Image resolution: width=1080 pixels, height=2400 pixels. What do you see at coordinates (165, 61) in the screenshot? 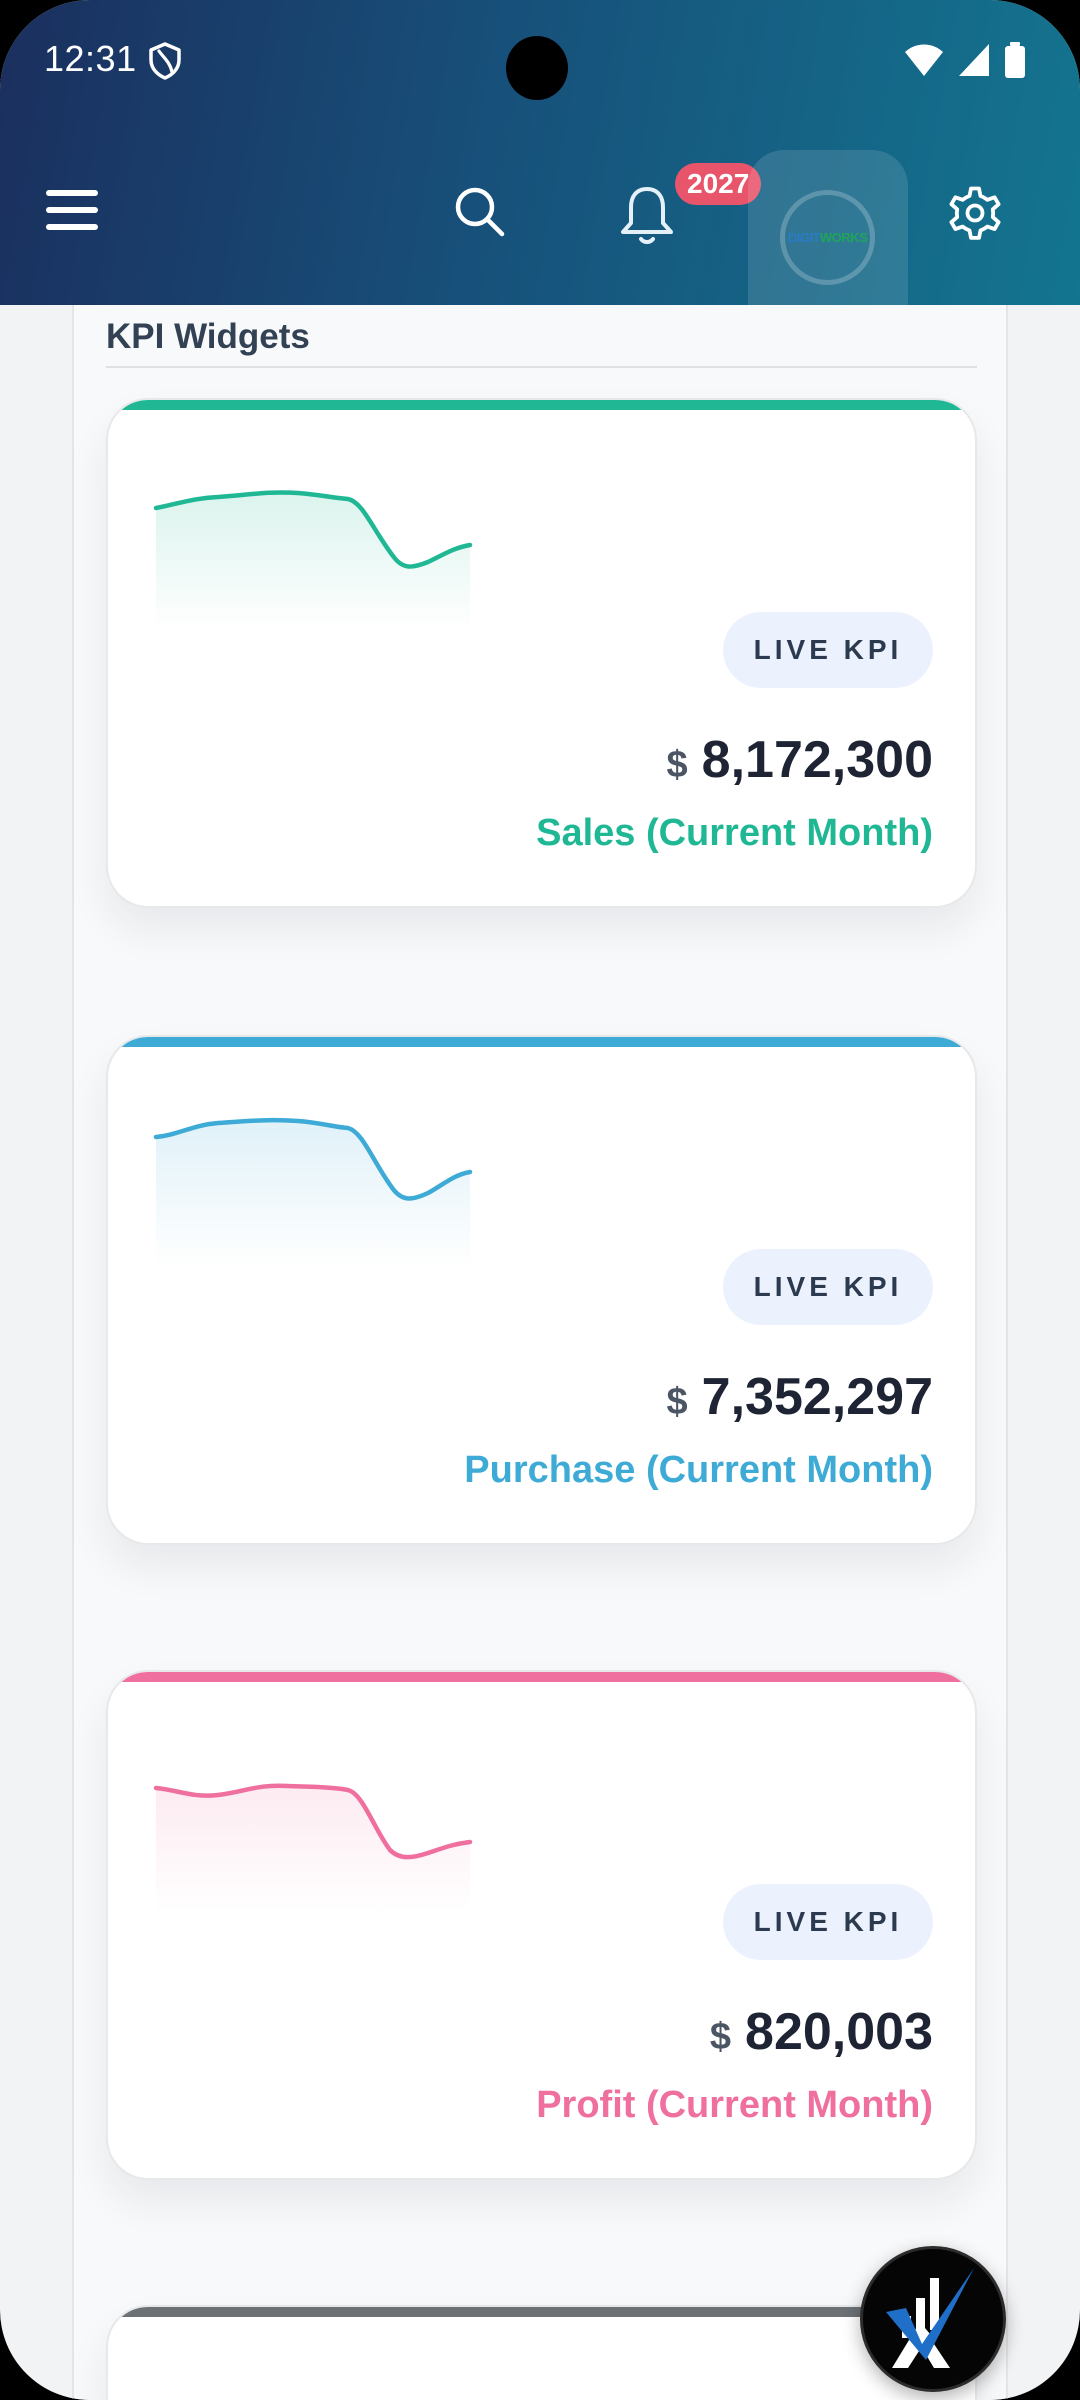
I see `shield-icon` at bounding box center [165, 61].